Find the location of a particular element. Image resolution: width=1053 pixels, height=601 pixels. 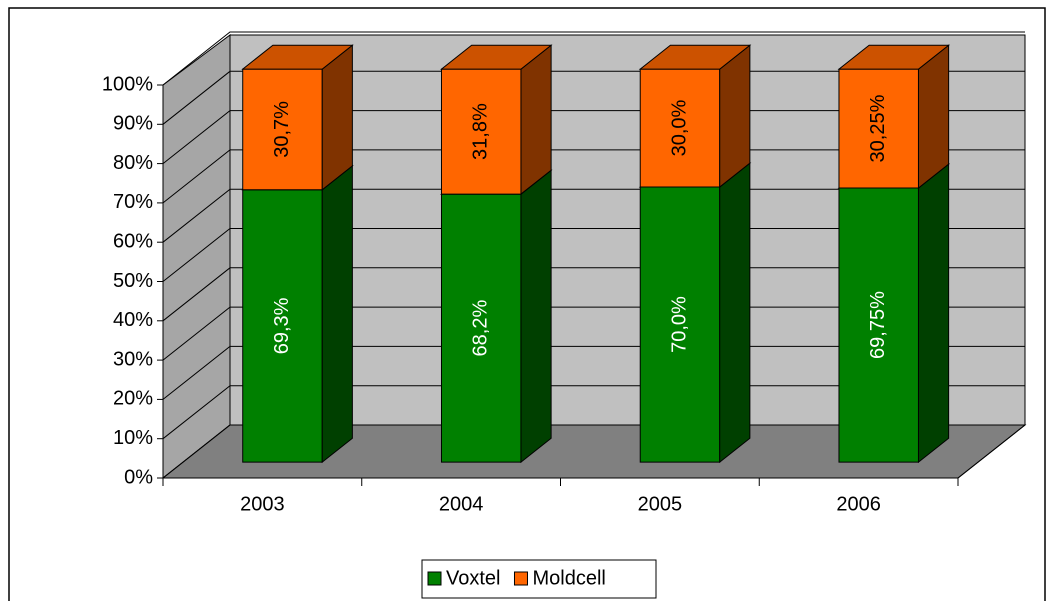

data-label: 69,75% is located at coordinates (878, 325).